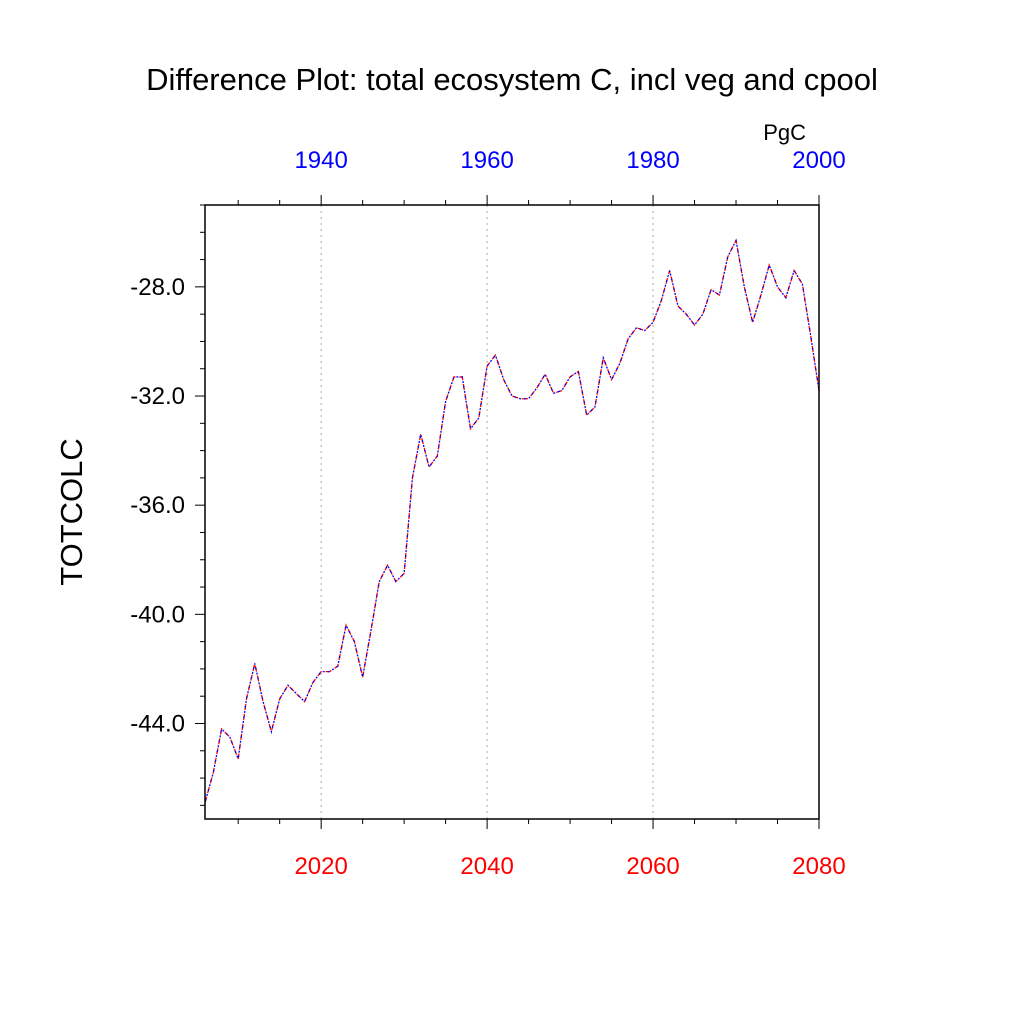 The image size is (1024, 1024). I want to click on top-tick-label-1980: 1980, so click(652, 160).